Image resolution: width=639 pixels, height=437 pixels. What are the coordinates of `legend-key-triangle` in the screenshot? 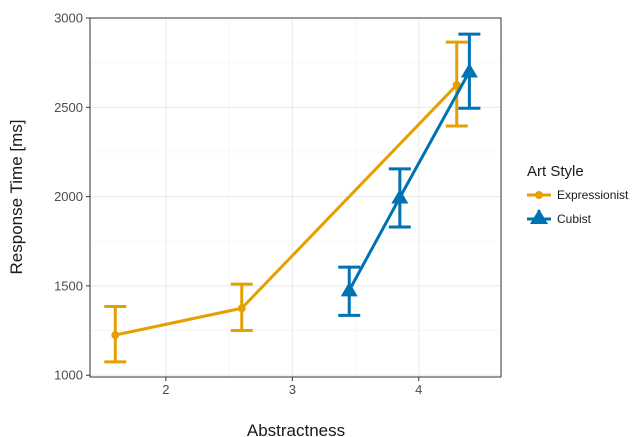 It's located at (539, 216).